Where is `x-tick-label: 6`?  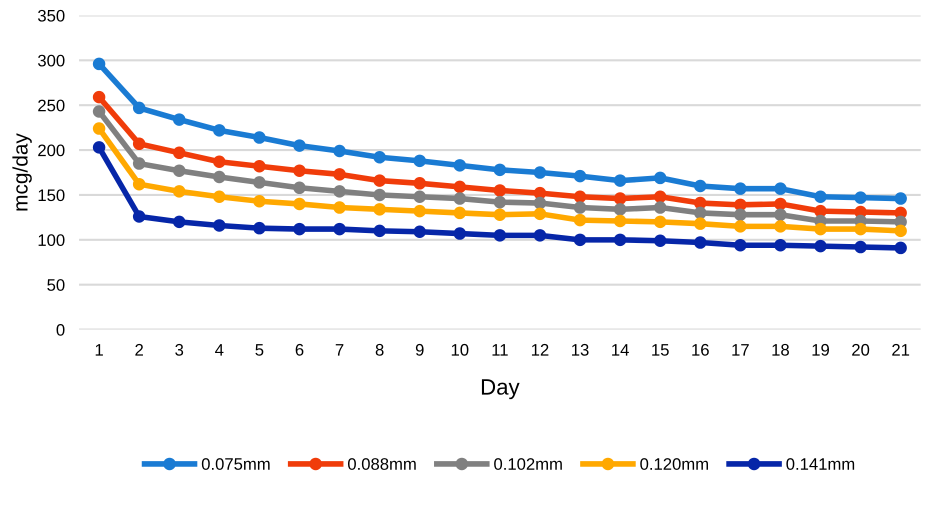
x-tick-label: 6 is located at coordinates (300, 350).